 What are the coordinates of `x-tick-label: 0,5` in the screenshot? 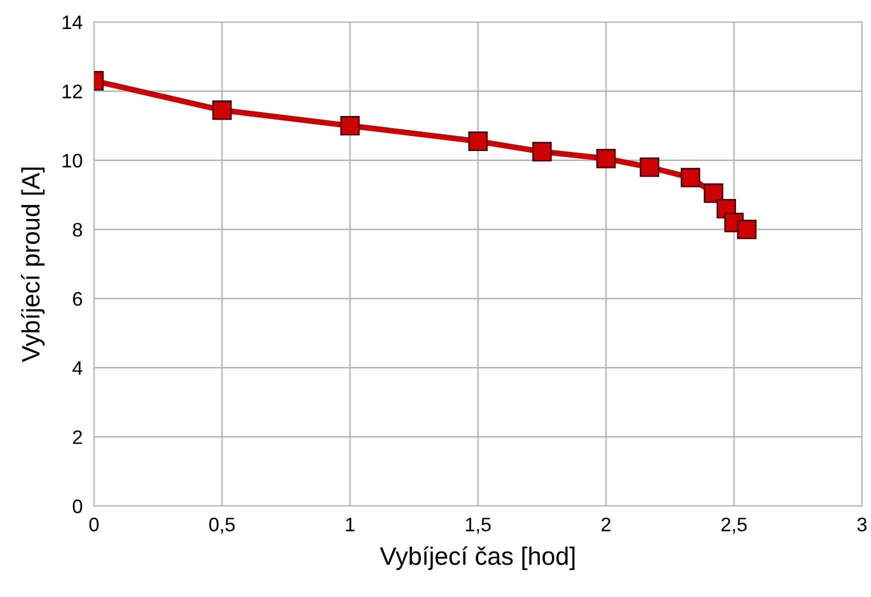 It's located at (222, 526).